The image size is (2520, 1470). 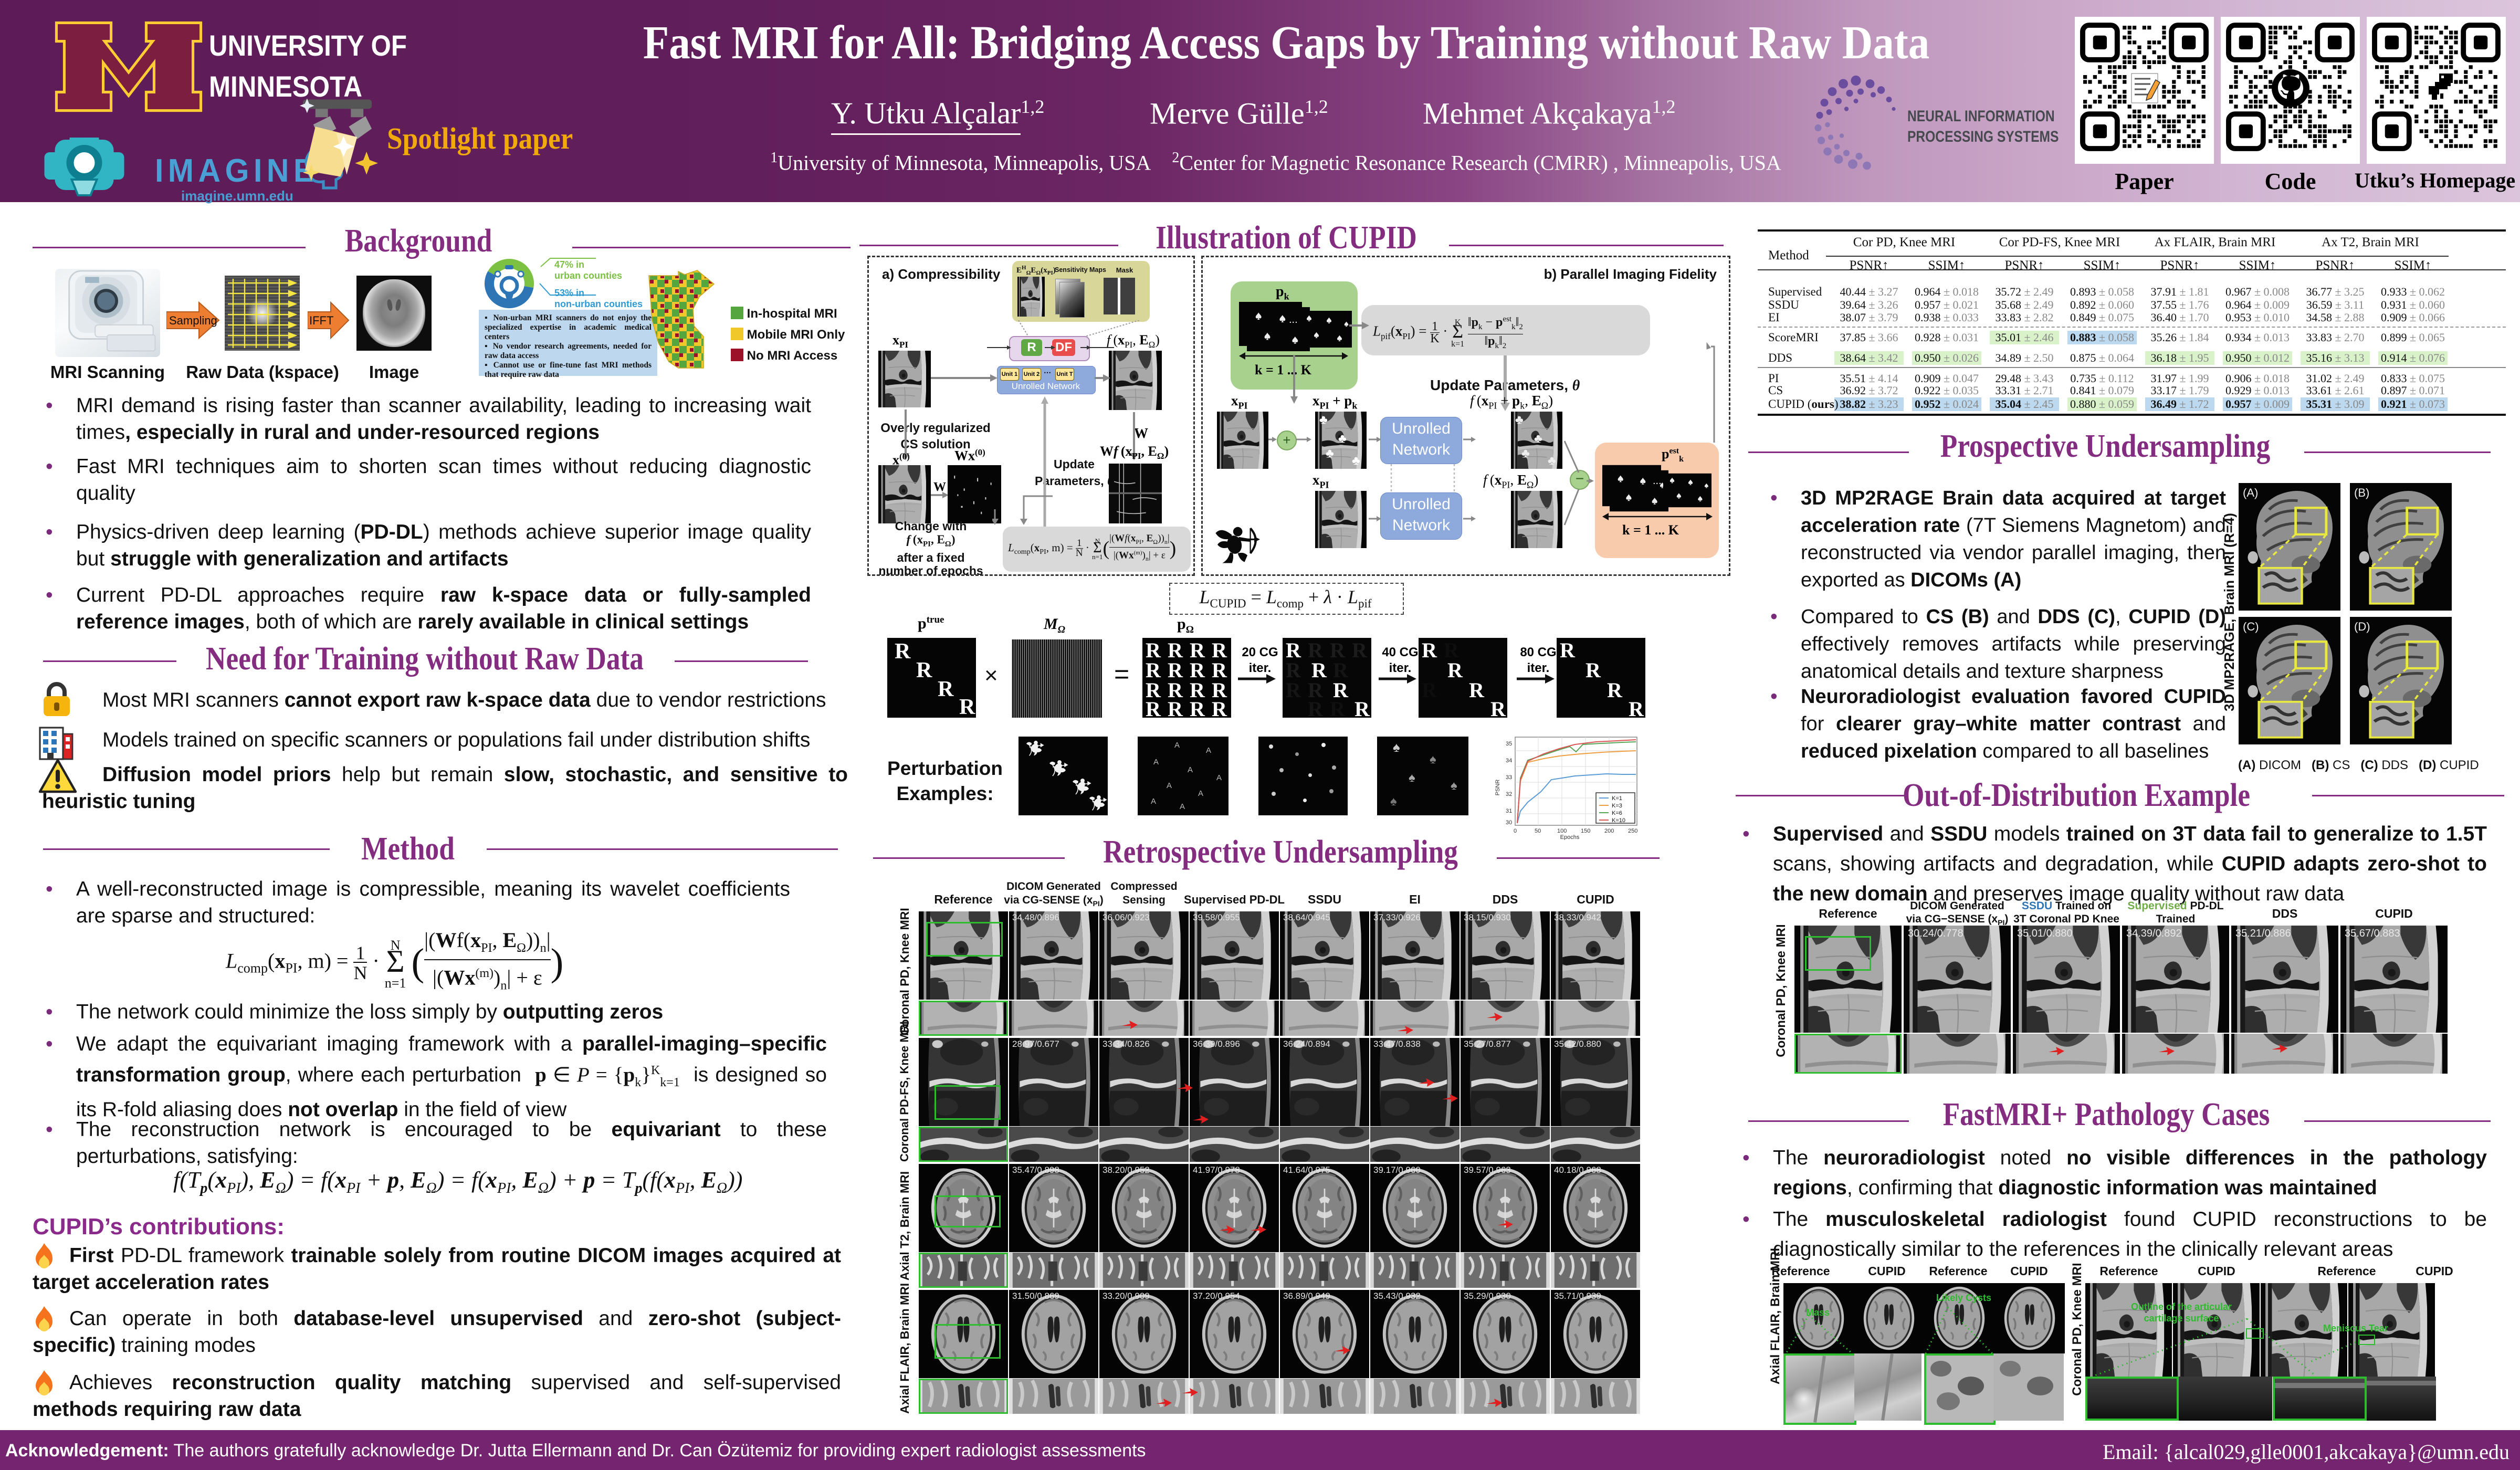 I want to click on svg-text: 100, so click(x=1562, y=831).